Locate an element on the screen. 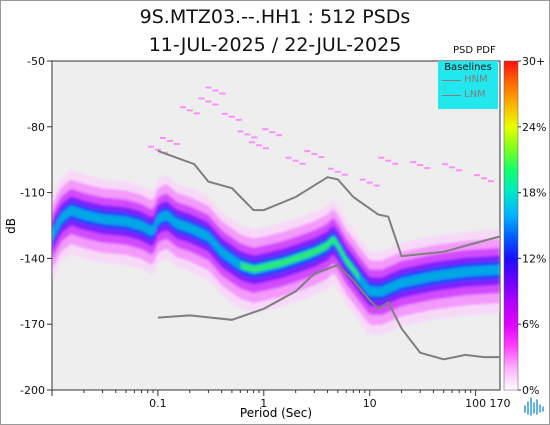 The height and width of the screenshot is (425, 550). y-tick-label: -80 is located at coordinates (36, 127).